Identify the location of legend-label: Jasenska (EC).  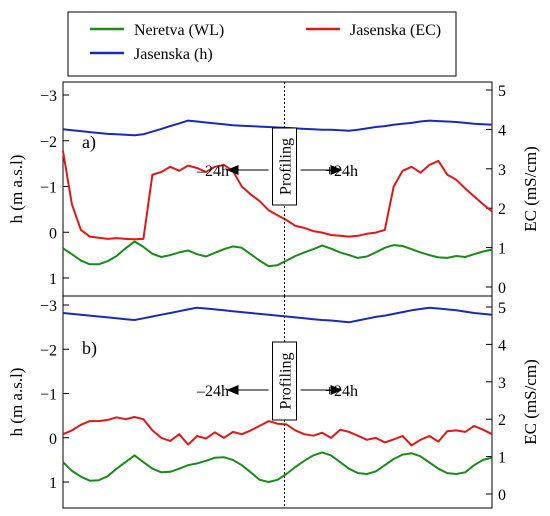
(395, 30).